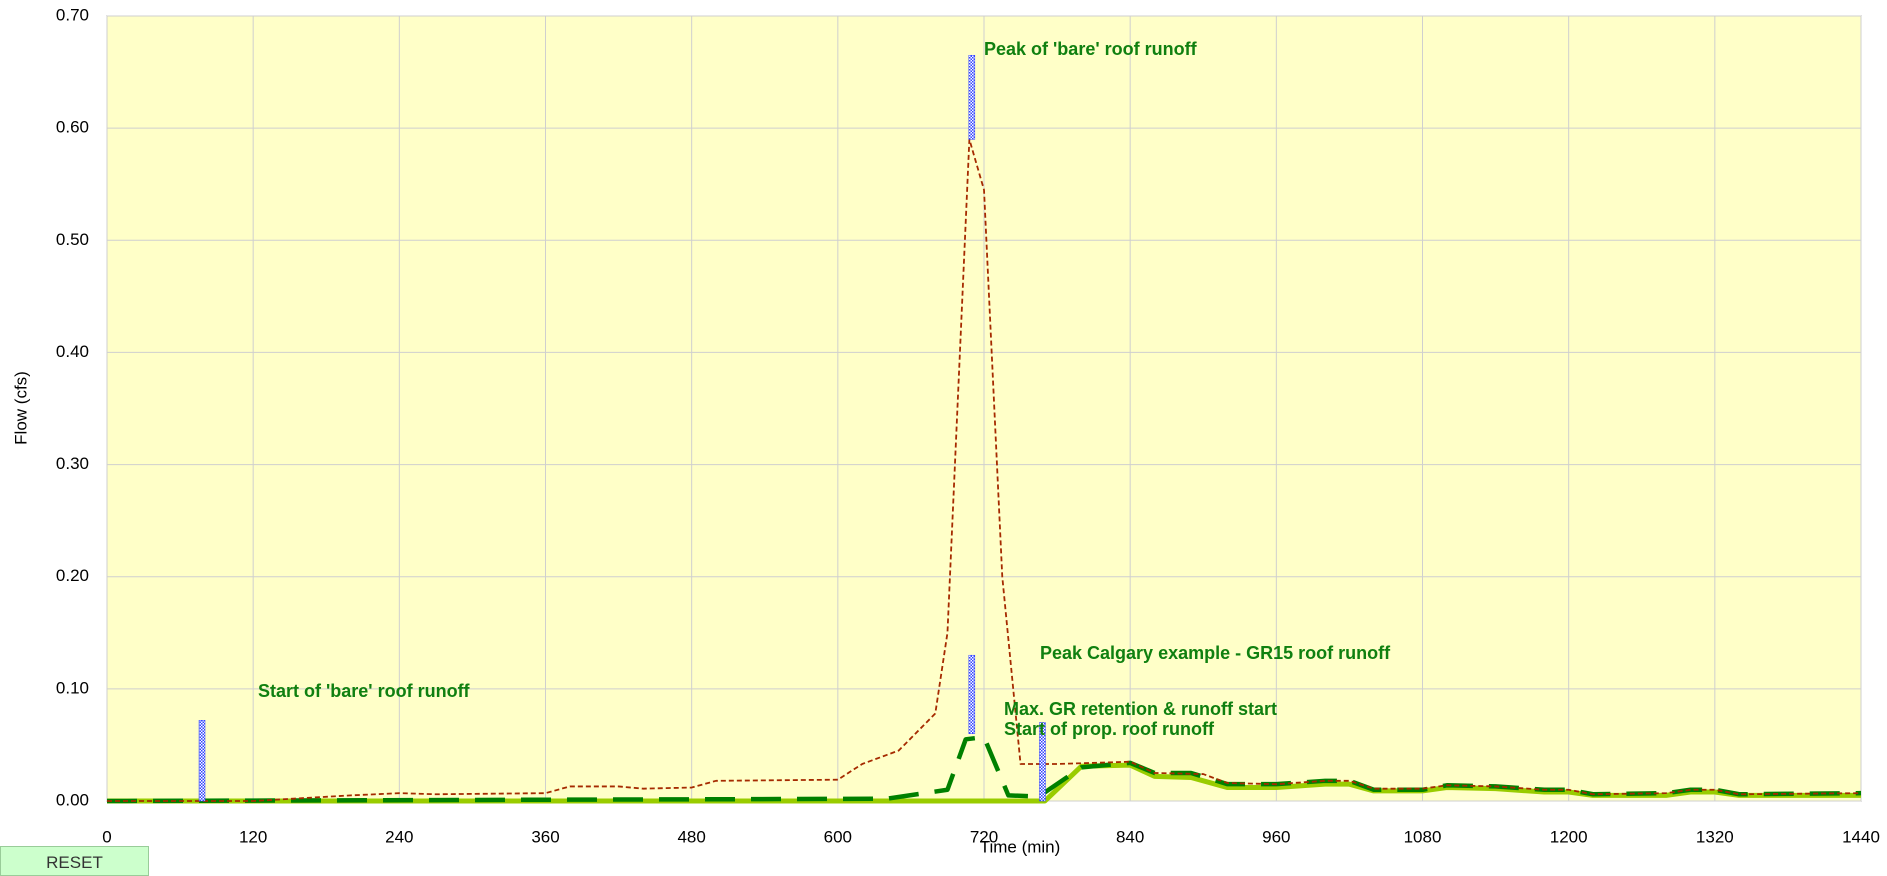 The image size is (1887, 876). Describe the element at coordinates (1569, 836) in the screenshot. I see `x-tick-label: 1200` at that location.